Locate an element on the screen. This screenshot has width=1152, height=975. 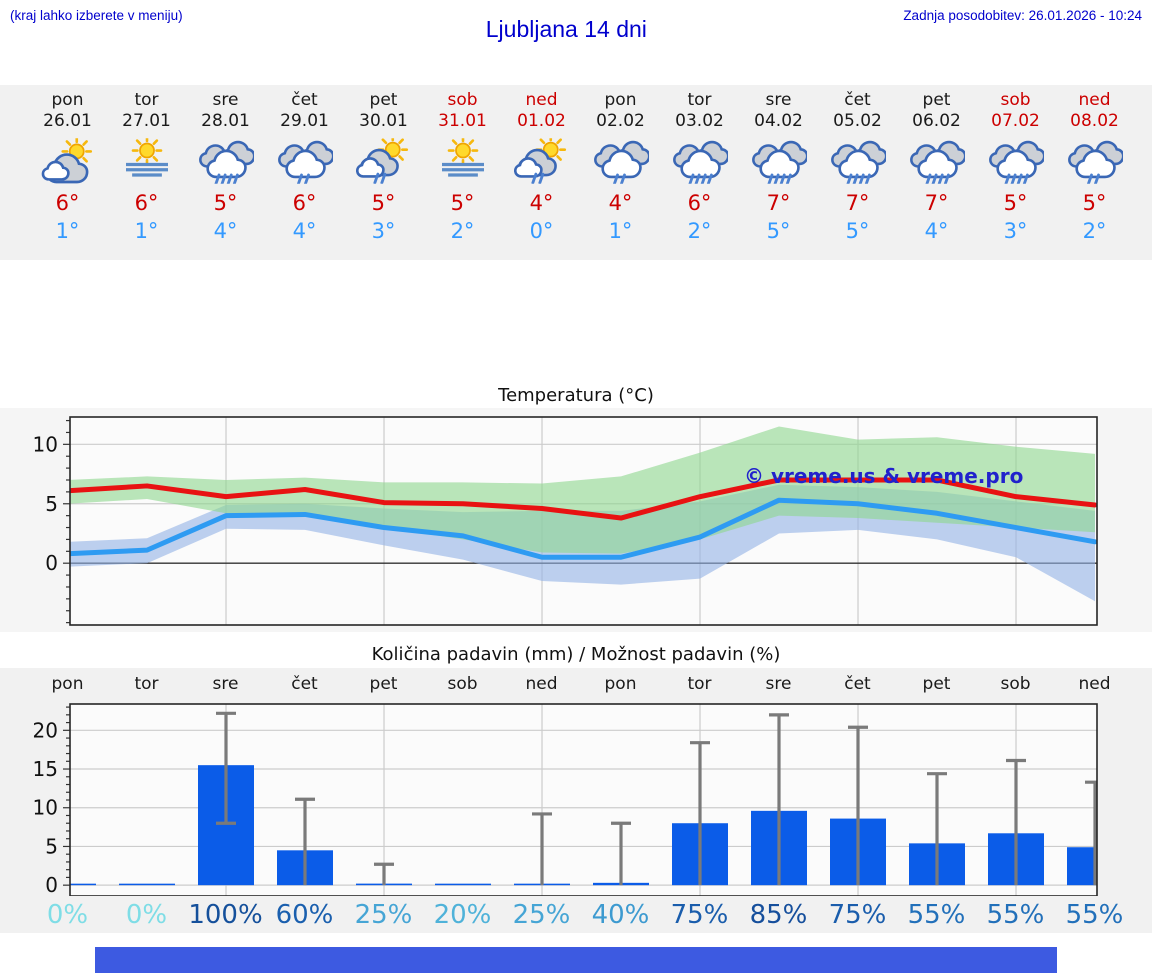
forecast-day-column: tor 27.01 6° 1° is located at coordinates (146, 172).